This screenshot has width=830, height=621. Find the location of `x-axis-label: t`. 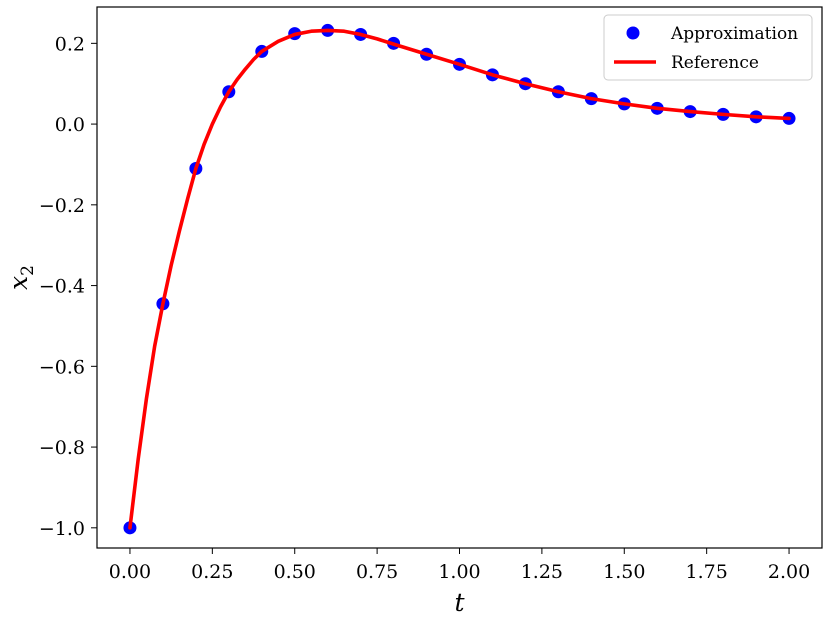

x-axis-label: t is located at coordinates (459, 602).